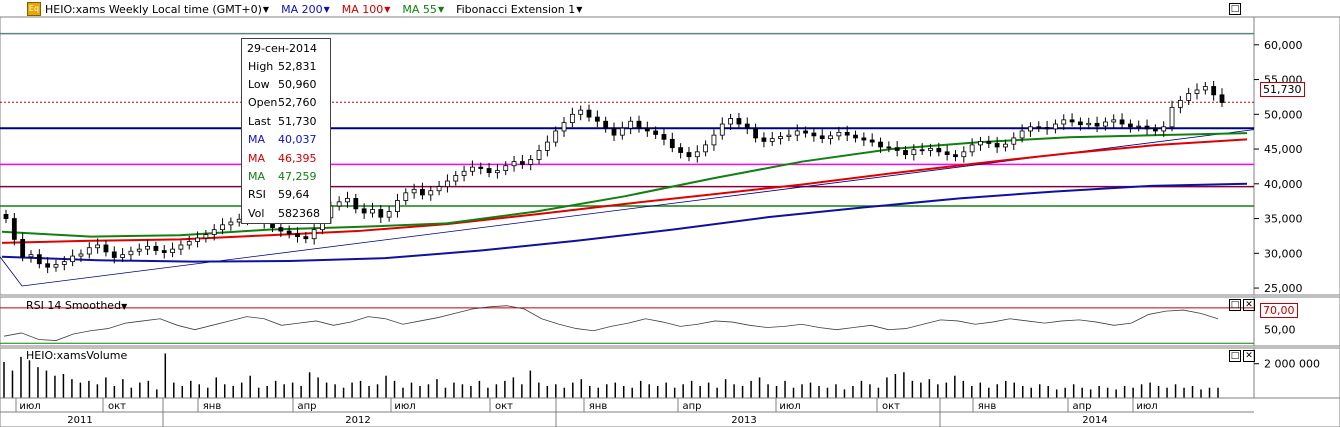 The width and height of the screenshot is (1340, 427). I want to click on symbol-menu: HEIO:xams Weekly Local time (GMT+0) ▼, so click(157, 9).